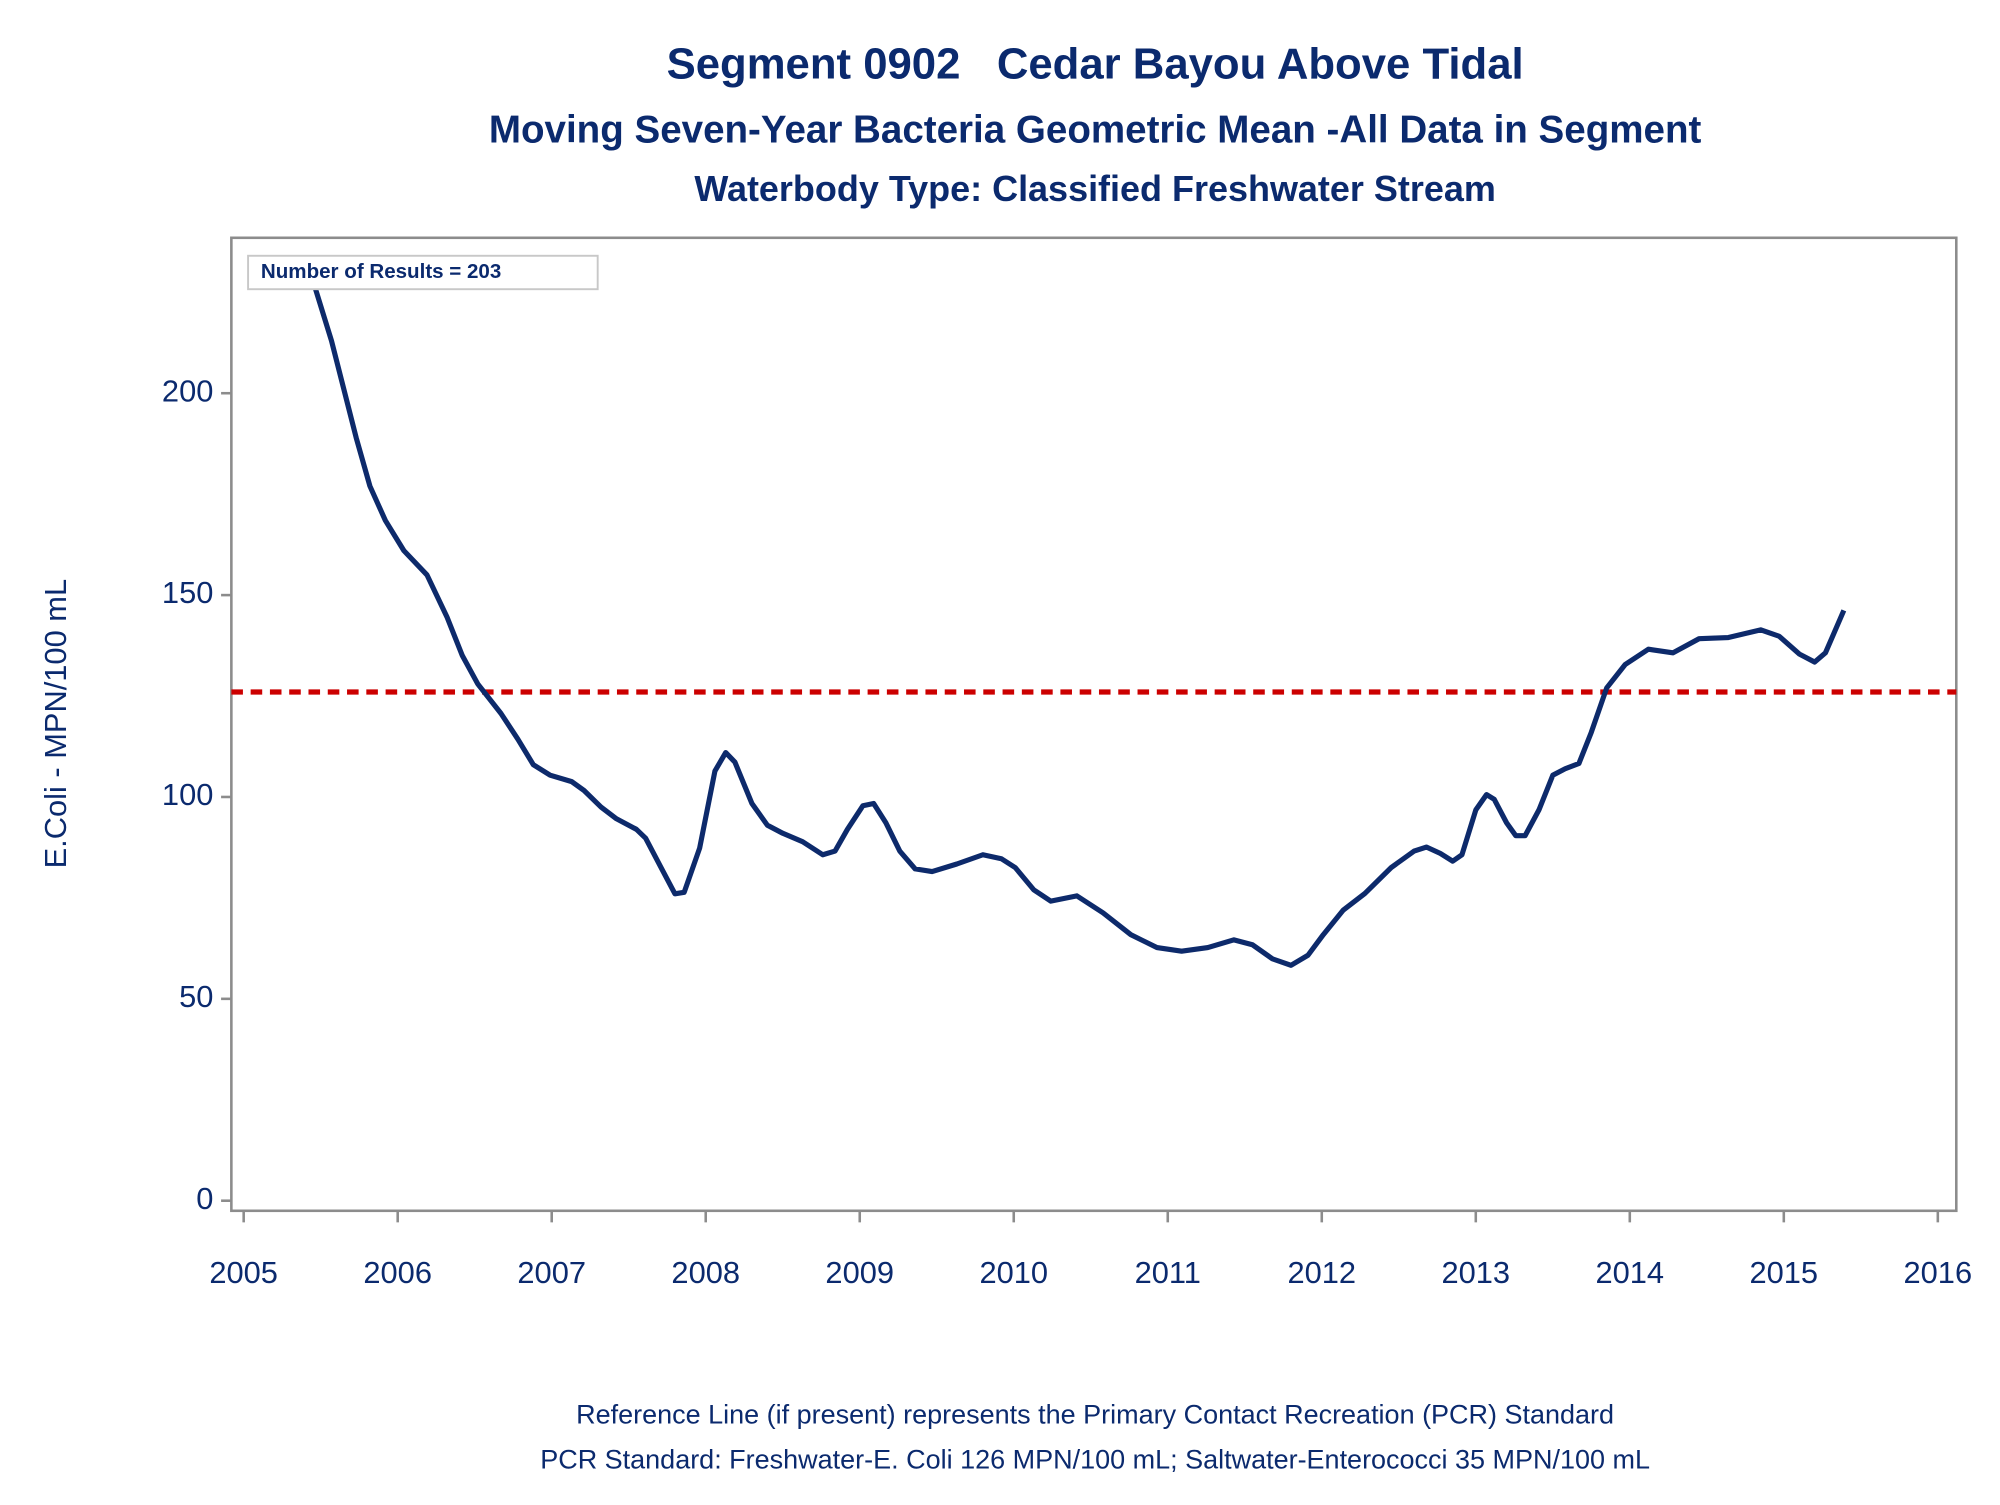  What do you see at coordinates (196, 996) in the screenshot?
I see `y-tick-label: 50` at bounding box center [196, 996].